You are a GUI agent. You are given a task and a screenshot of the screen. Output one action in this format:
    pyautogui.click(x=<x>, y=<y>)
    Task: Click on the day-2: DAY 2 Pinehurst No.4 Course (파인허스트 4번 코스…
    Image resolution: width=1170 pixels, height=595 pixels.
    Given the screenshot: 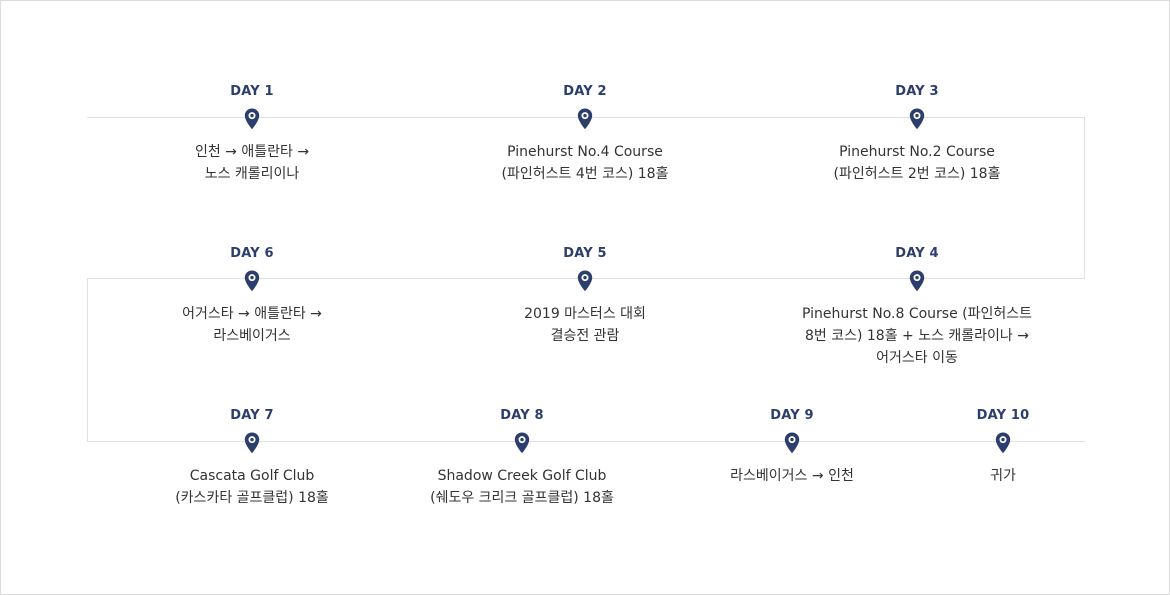 What is the action you would take?
    pyautogui.click(x=585, y=134)
    